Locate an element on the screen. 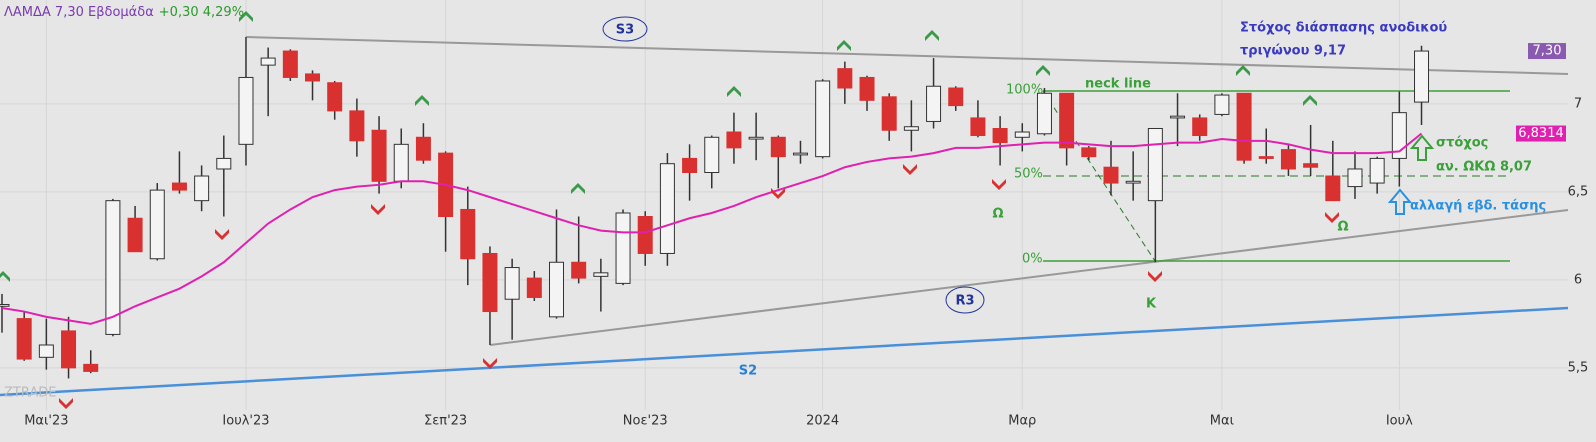 Image resolution: width=1596 pixels, height=442 pixels. x-tick-label: Μαρ is located at coordinates (1022, 421).